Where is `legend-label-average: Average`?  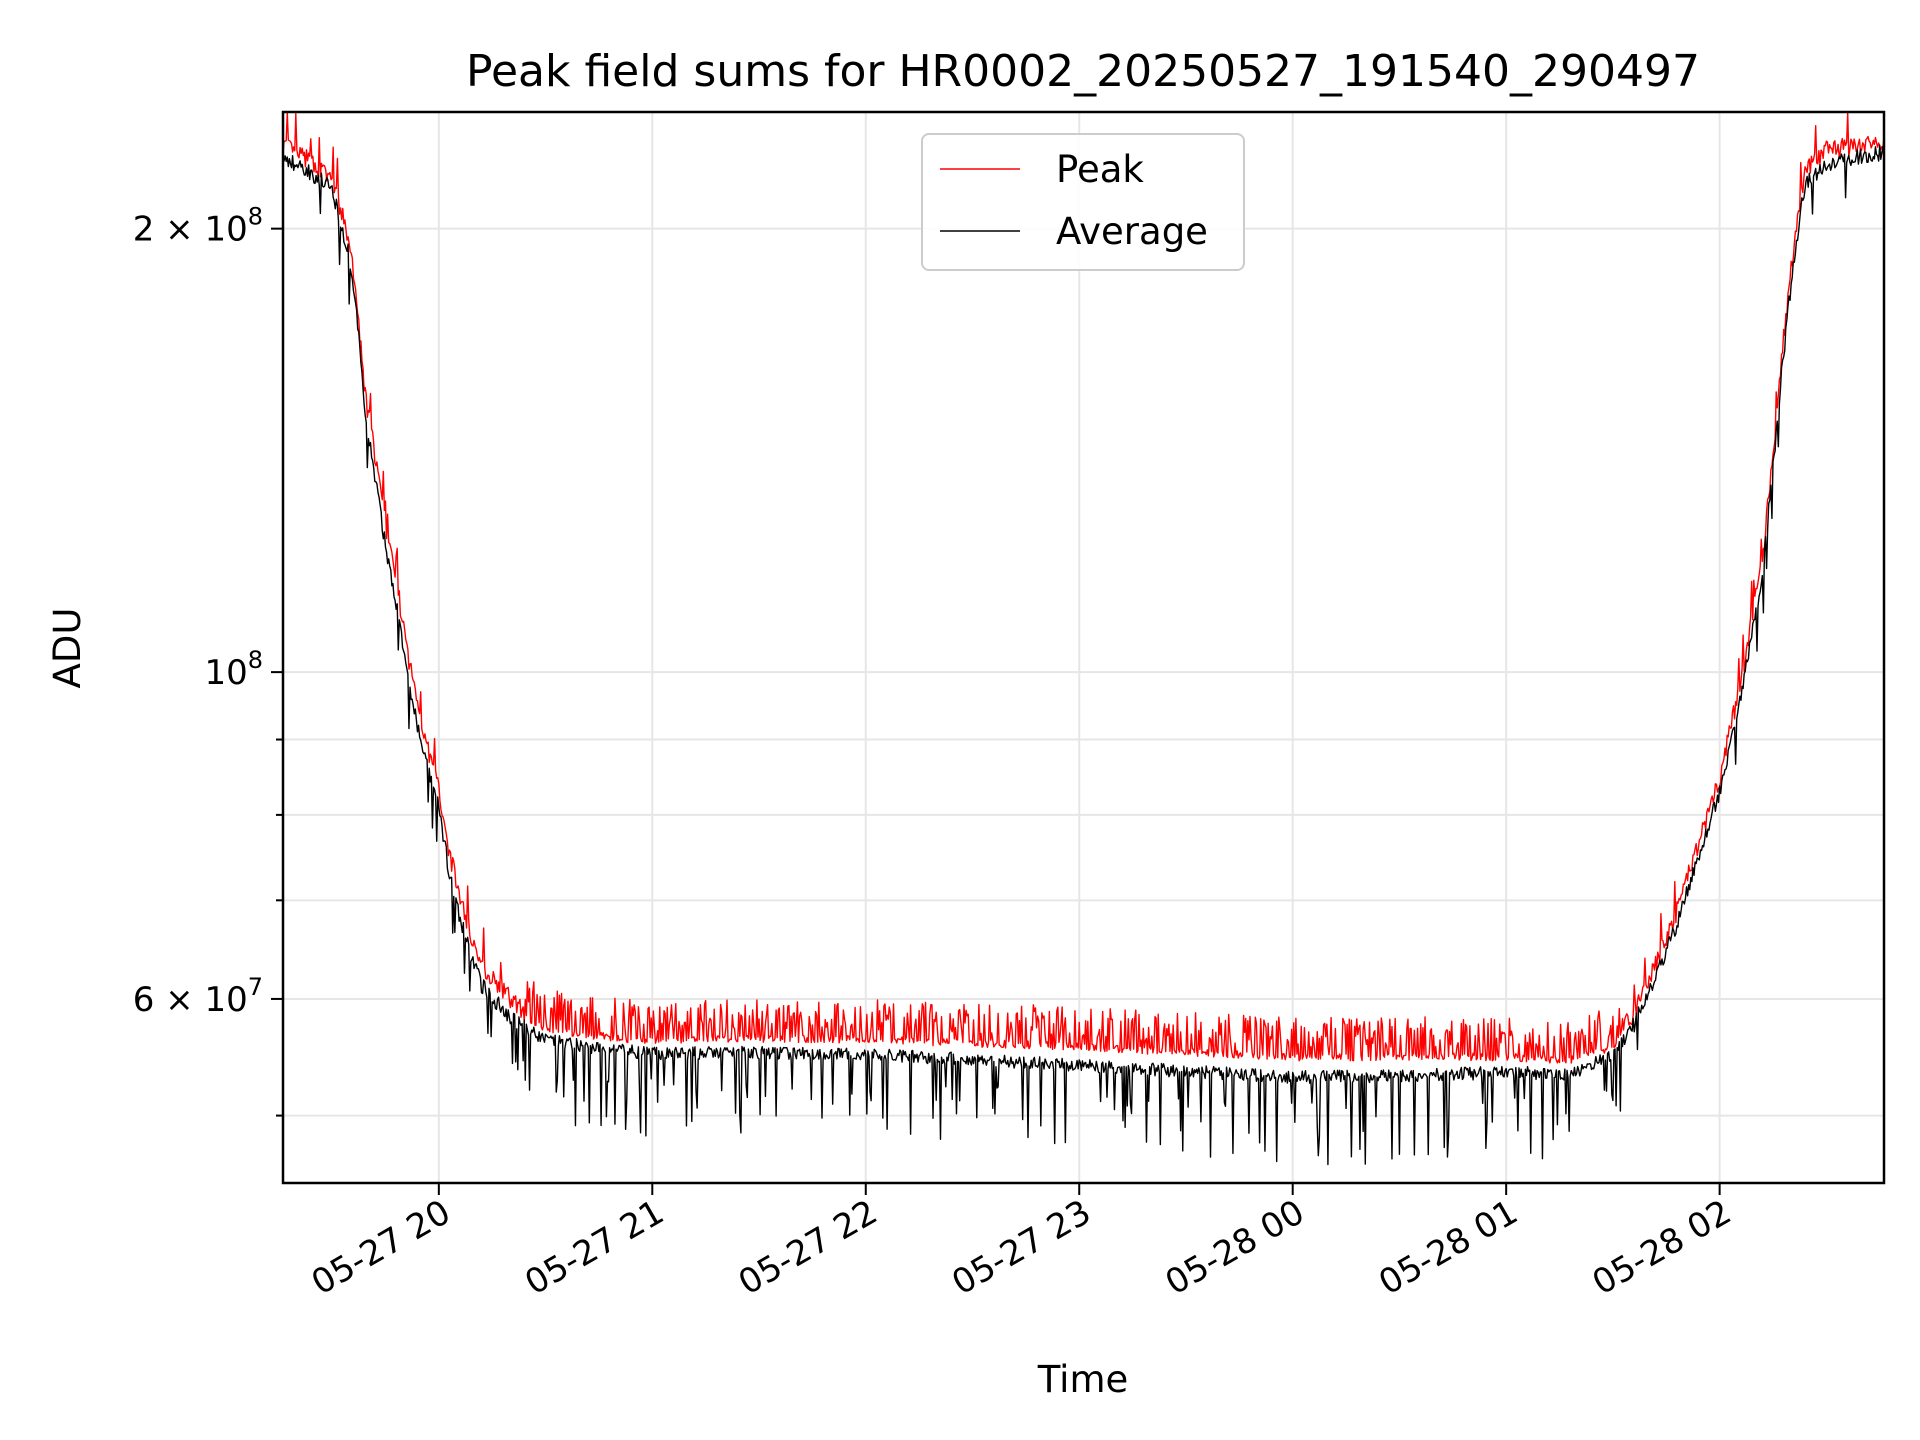
legend-label-average: Average is located at coordinates (1132, 231).